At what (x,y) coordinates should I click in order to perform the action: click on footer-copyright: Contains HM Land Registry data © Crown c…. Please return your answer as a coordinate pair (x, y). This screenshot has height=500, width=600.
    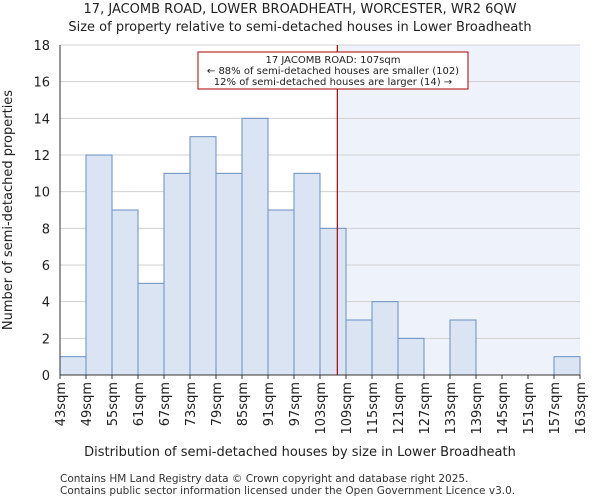
    Looking at the image, I should click on (264, 479).